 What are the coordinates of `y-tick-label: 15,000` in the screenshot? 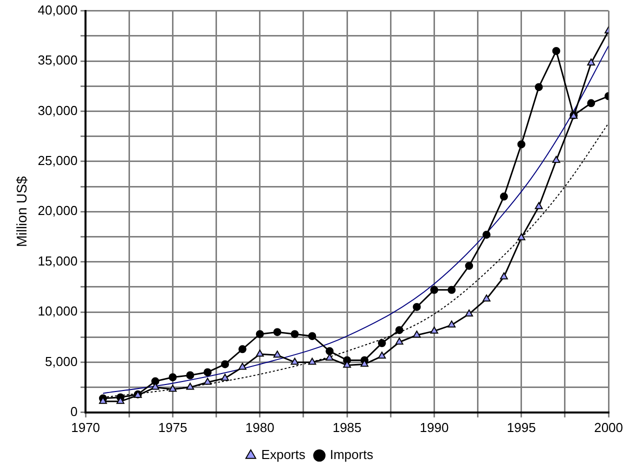 It's located at (58, 260).